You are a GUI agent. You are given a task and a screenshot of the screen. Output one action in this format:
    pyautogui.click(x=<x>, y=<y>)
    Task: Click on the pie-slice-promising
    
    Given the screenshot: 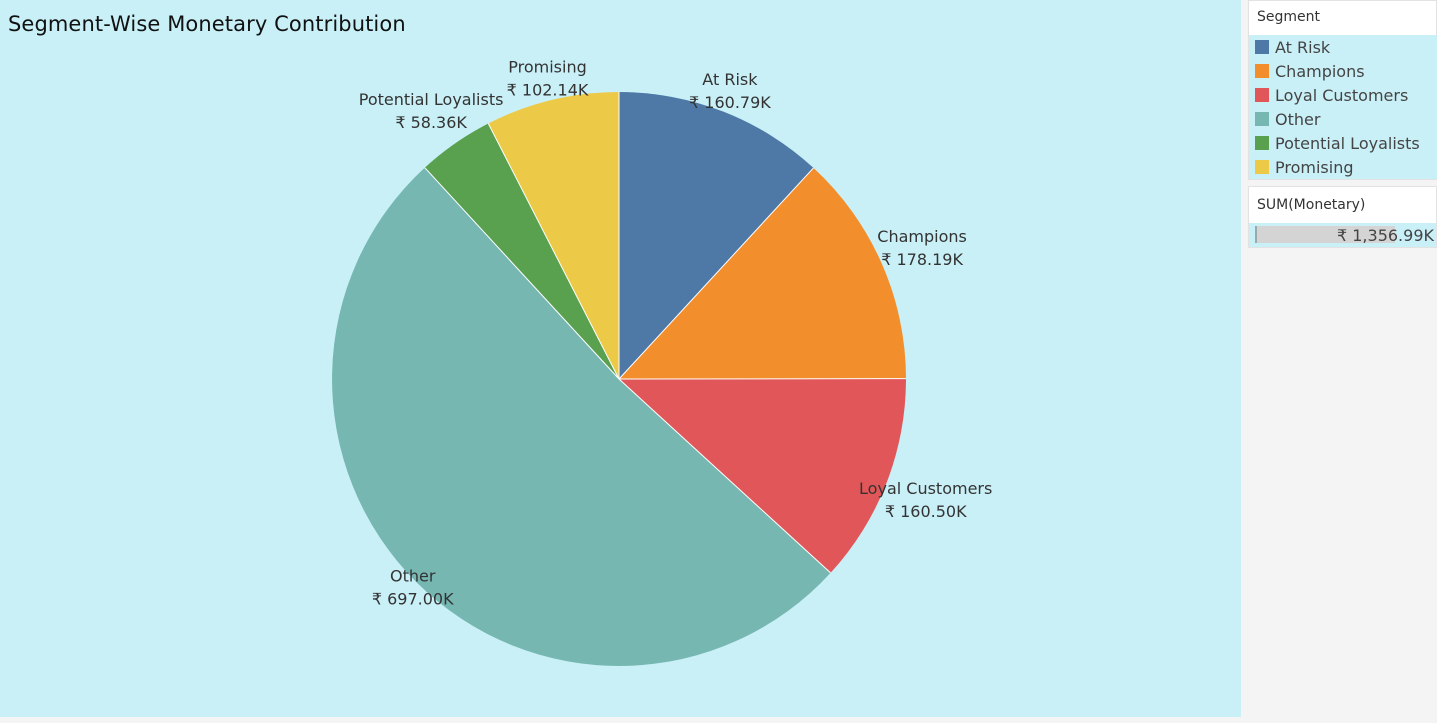 What is the action you would take?
    pyautogui.click(x=553, y=235)
    